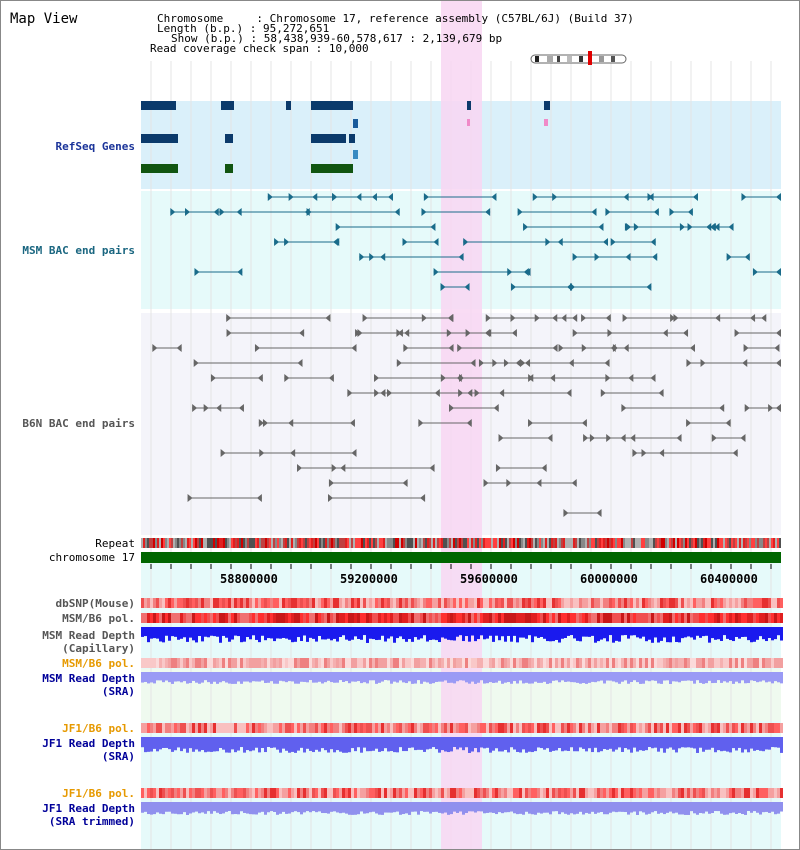  What do you see at coordinates (98, 618) in the screenshot?
I see `track-label-msm-b6-pol-1: MSM/B6 pol.` at bounding box center [98, 618].